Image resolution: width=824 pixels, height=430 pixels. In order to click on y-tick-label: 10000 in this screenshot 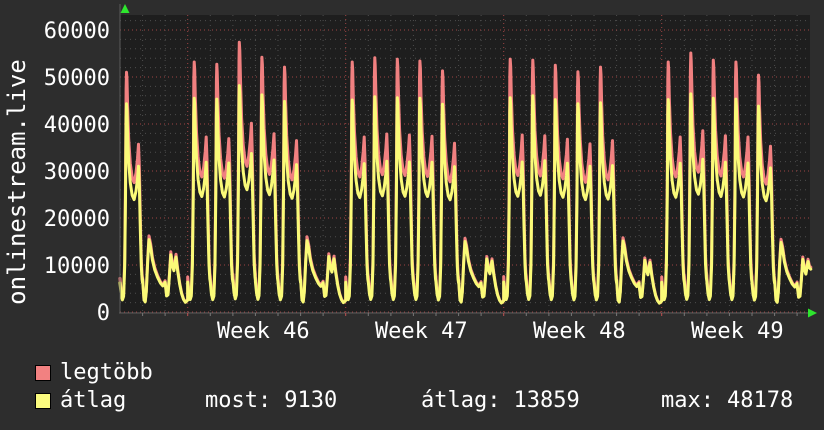, I will do `click(77, 266)`.